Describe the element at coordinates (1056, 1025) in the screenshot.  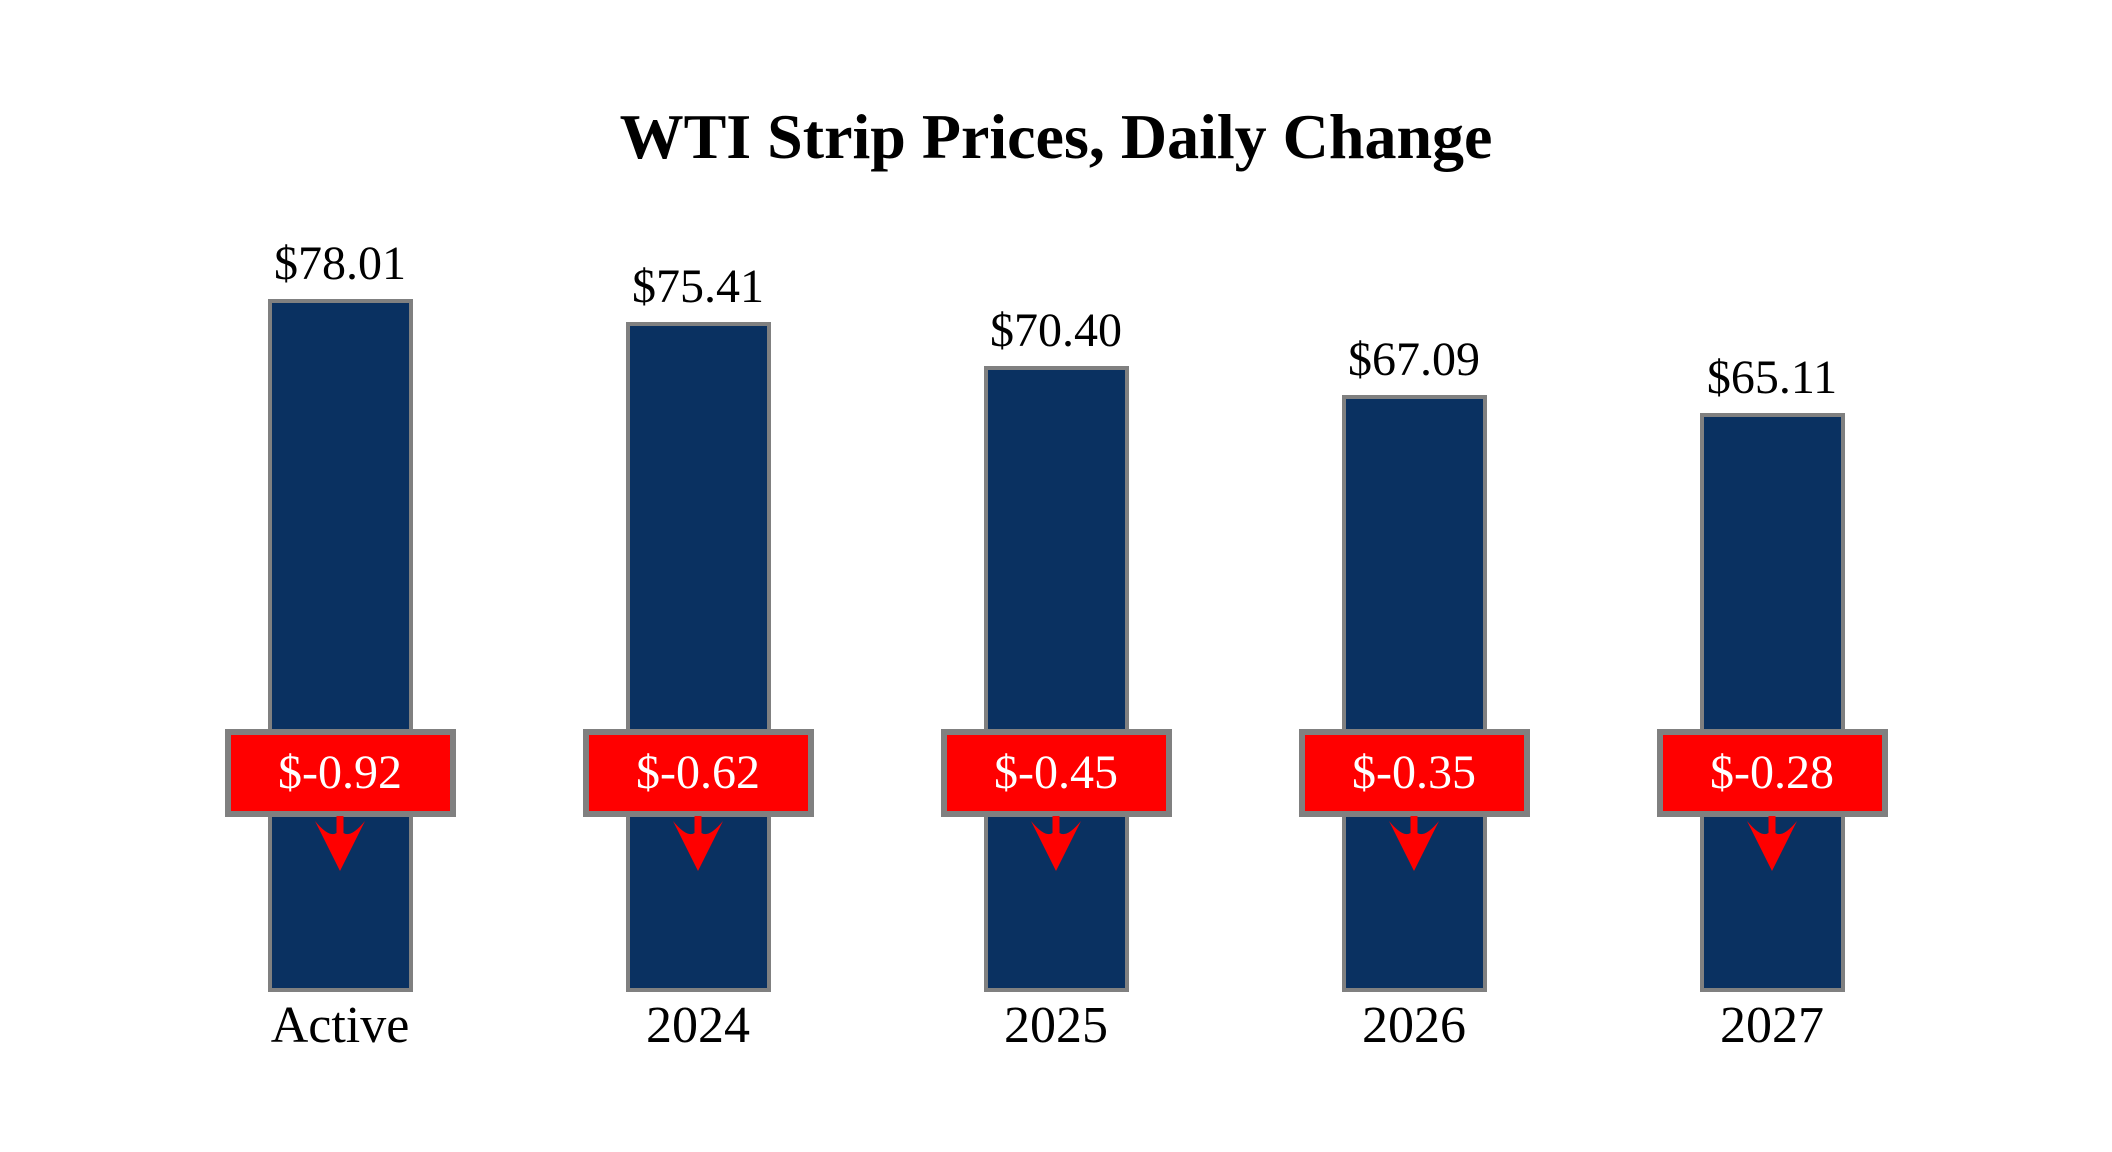
I see `category-label-2025: 2025` at that location.